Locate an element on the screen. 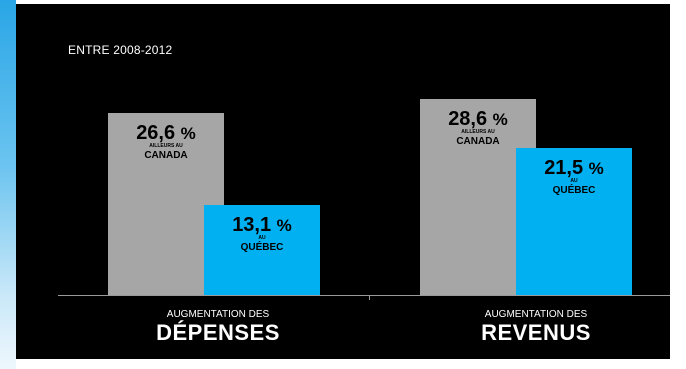  category-label-big: REVENUS is located at coordinates (536, 332).